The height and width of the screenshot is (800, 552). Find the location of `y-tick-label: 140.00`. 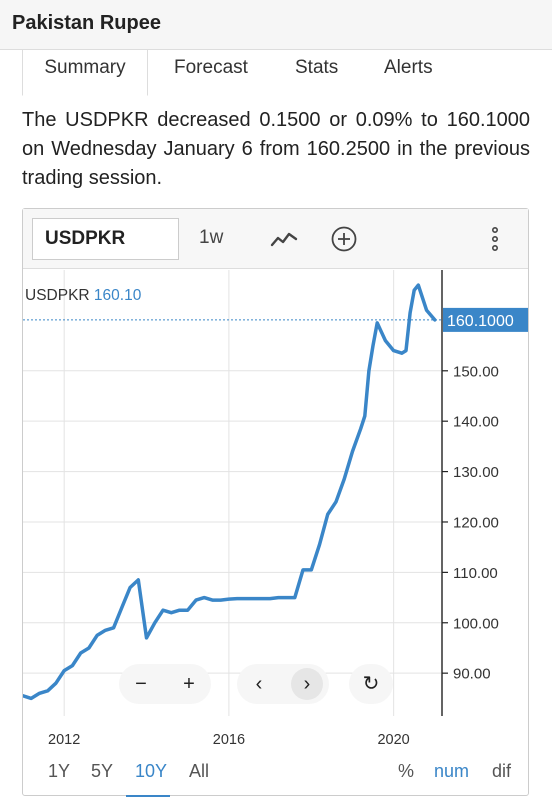

y-tick-label: 140.00 is located at coordinates (476, 422).